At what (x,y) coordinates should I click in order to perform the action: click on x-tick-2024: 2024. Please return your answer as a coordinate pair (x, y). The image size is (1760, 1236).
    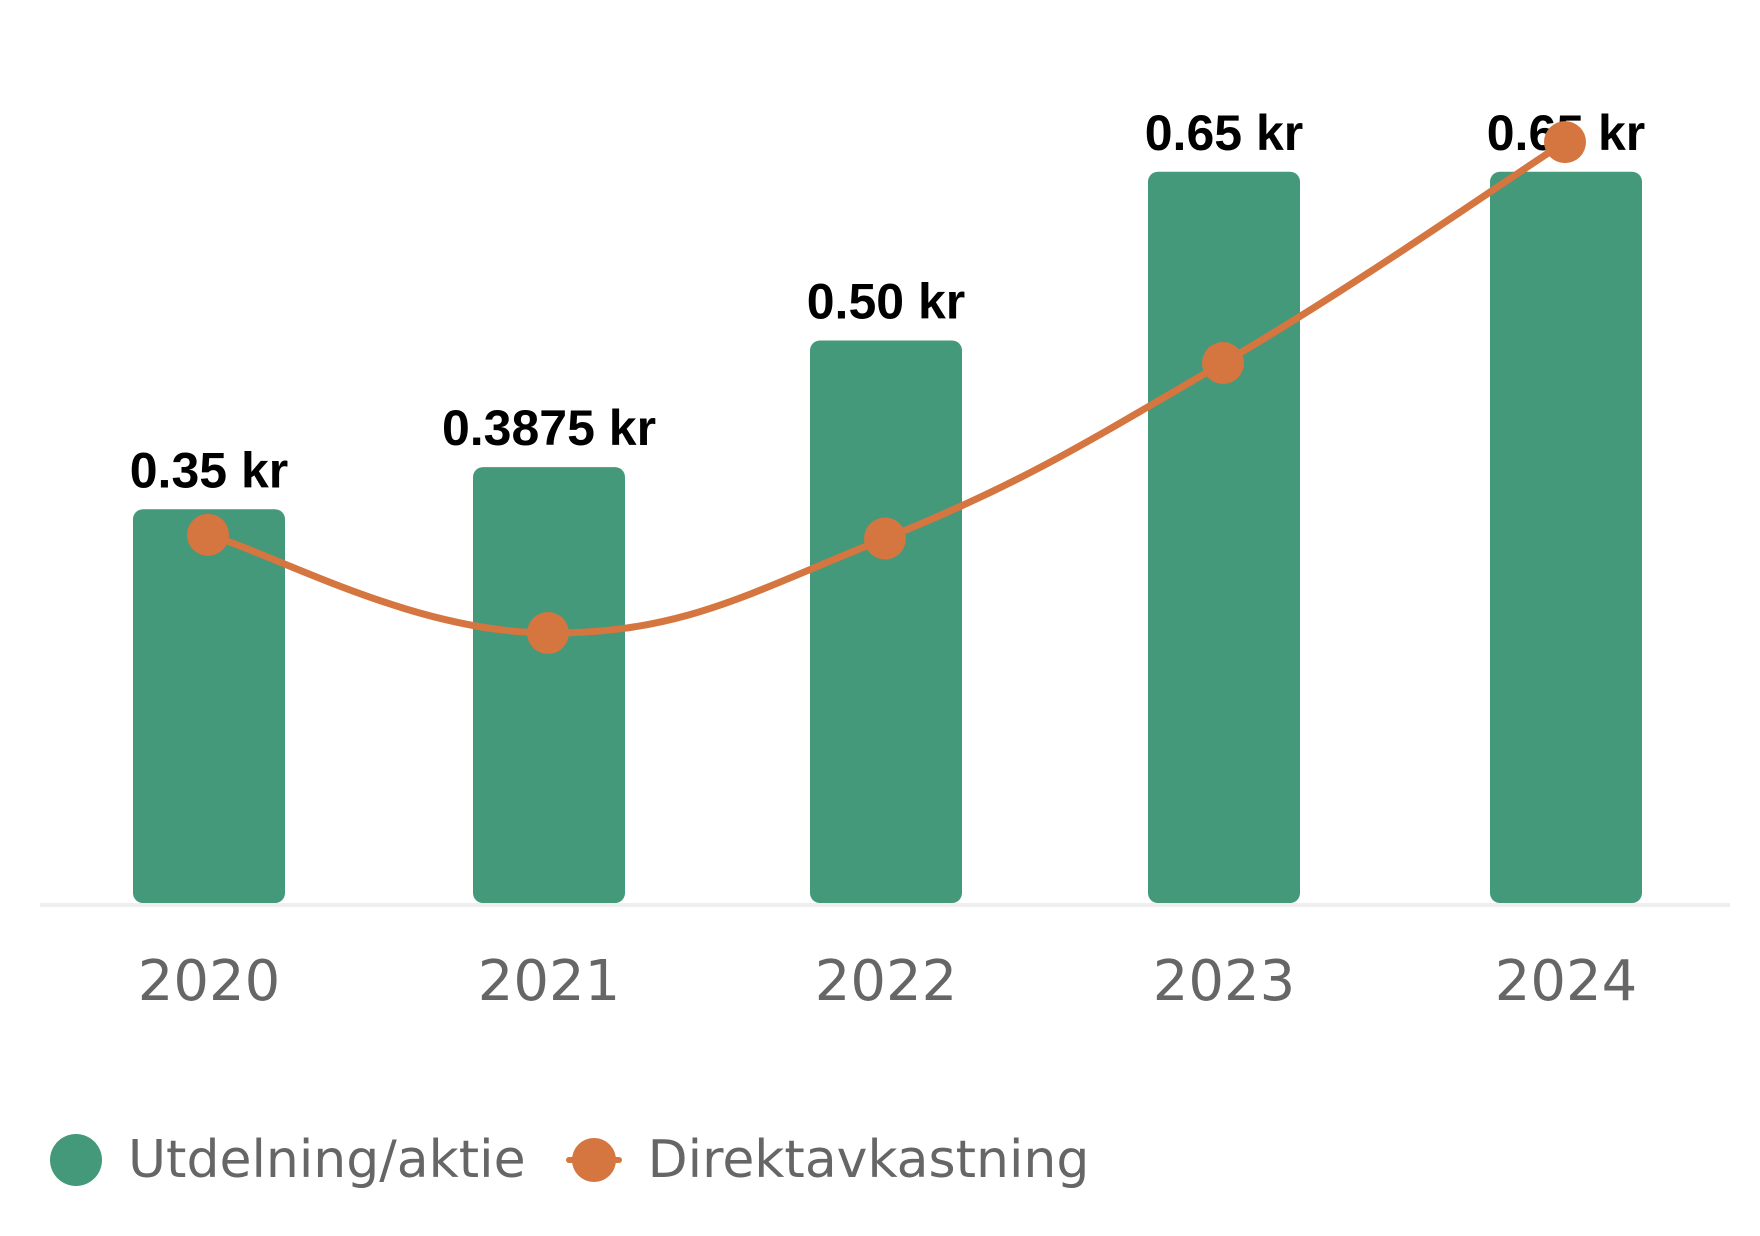
    Looking at the image, I should click on (1566, 981).